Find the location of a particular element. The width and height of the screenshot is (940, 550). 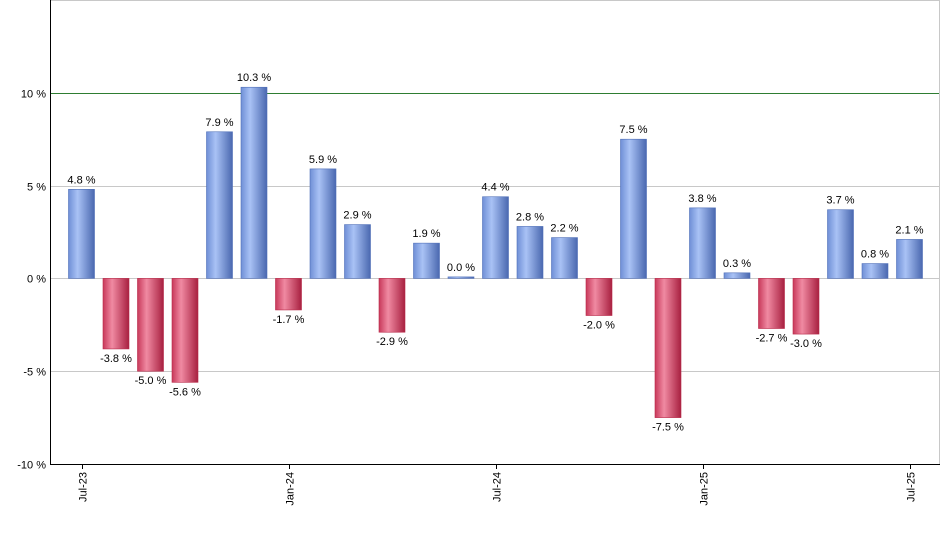

data-label: 3.8 % is located at coordinates (702, 199).